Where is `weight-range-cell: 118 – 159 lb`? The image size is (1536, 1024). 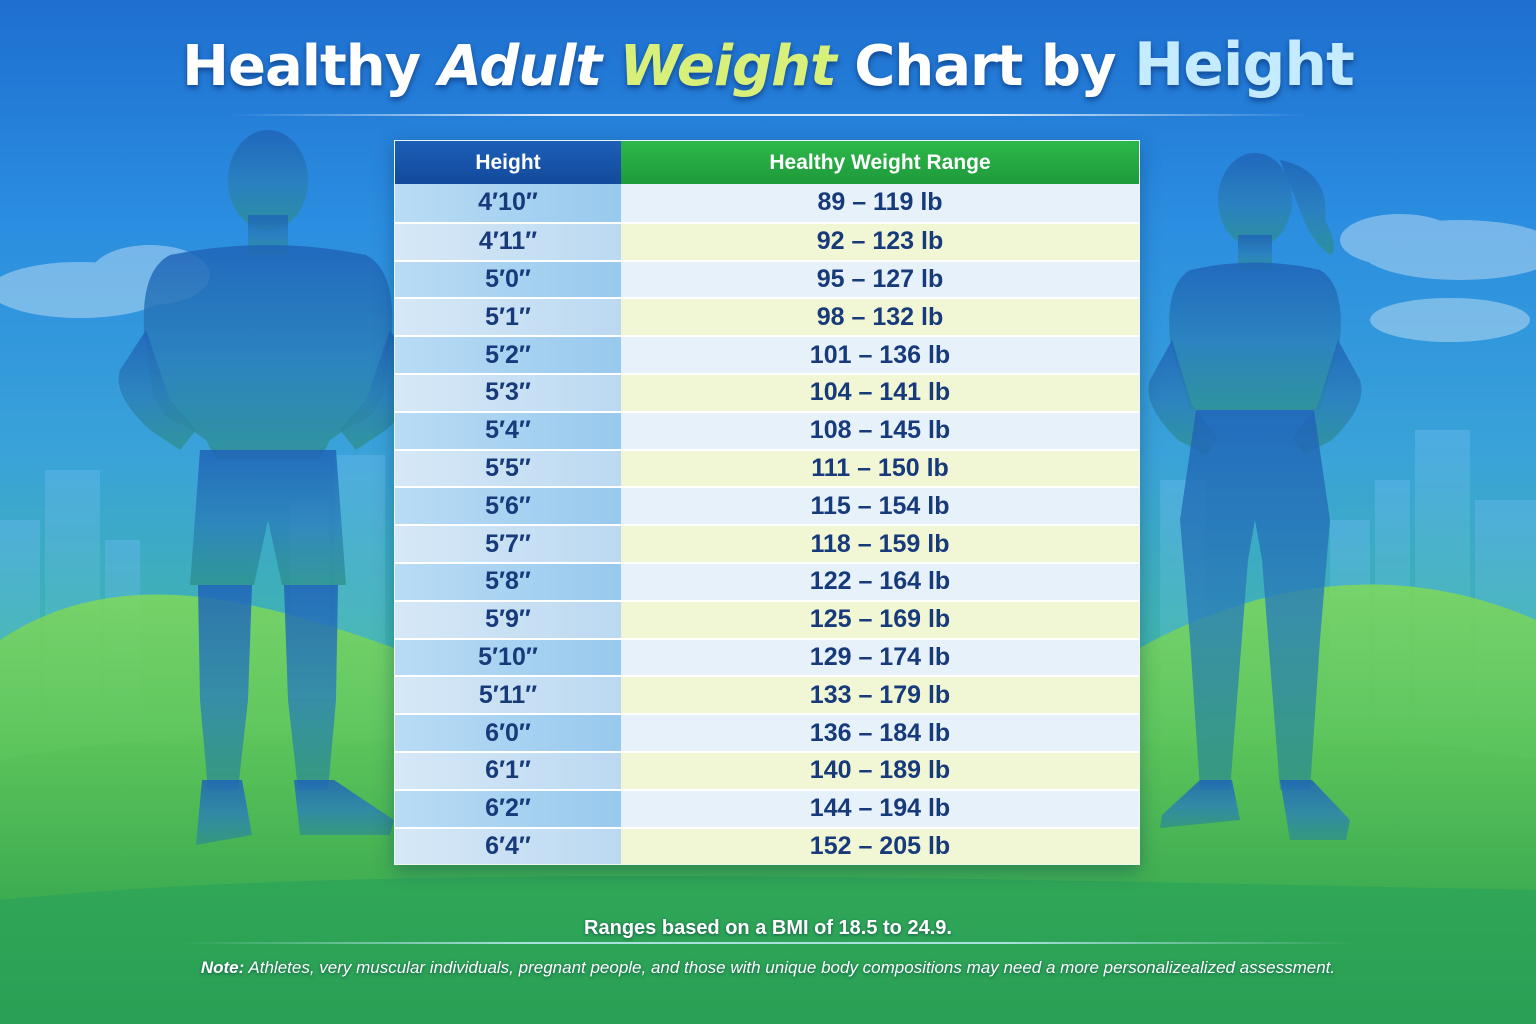
weight-range-cell: 118 – 159 lb is located at coordinates (880, 544).